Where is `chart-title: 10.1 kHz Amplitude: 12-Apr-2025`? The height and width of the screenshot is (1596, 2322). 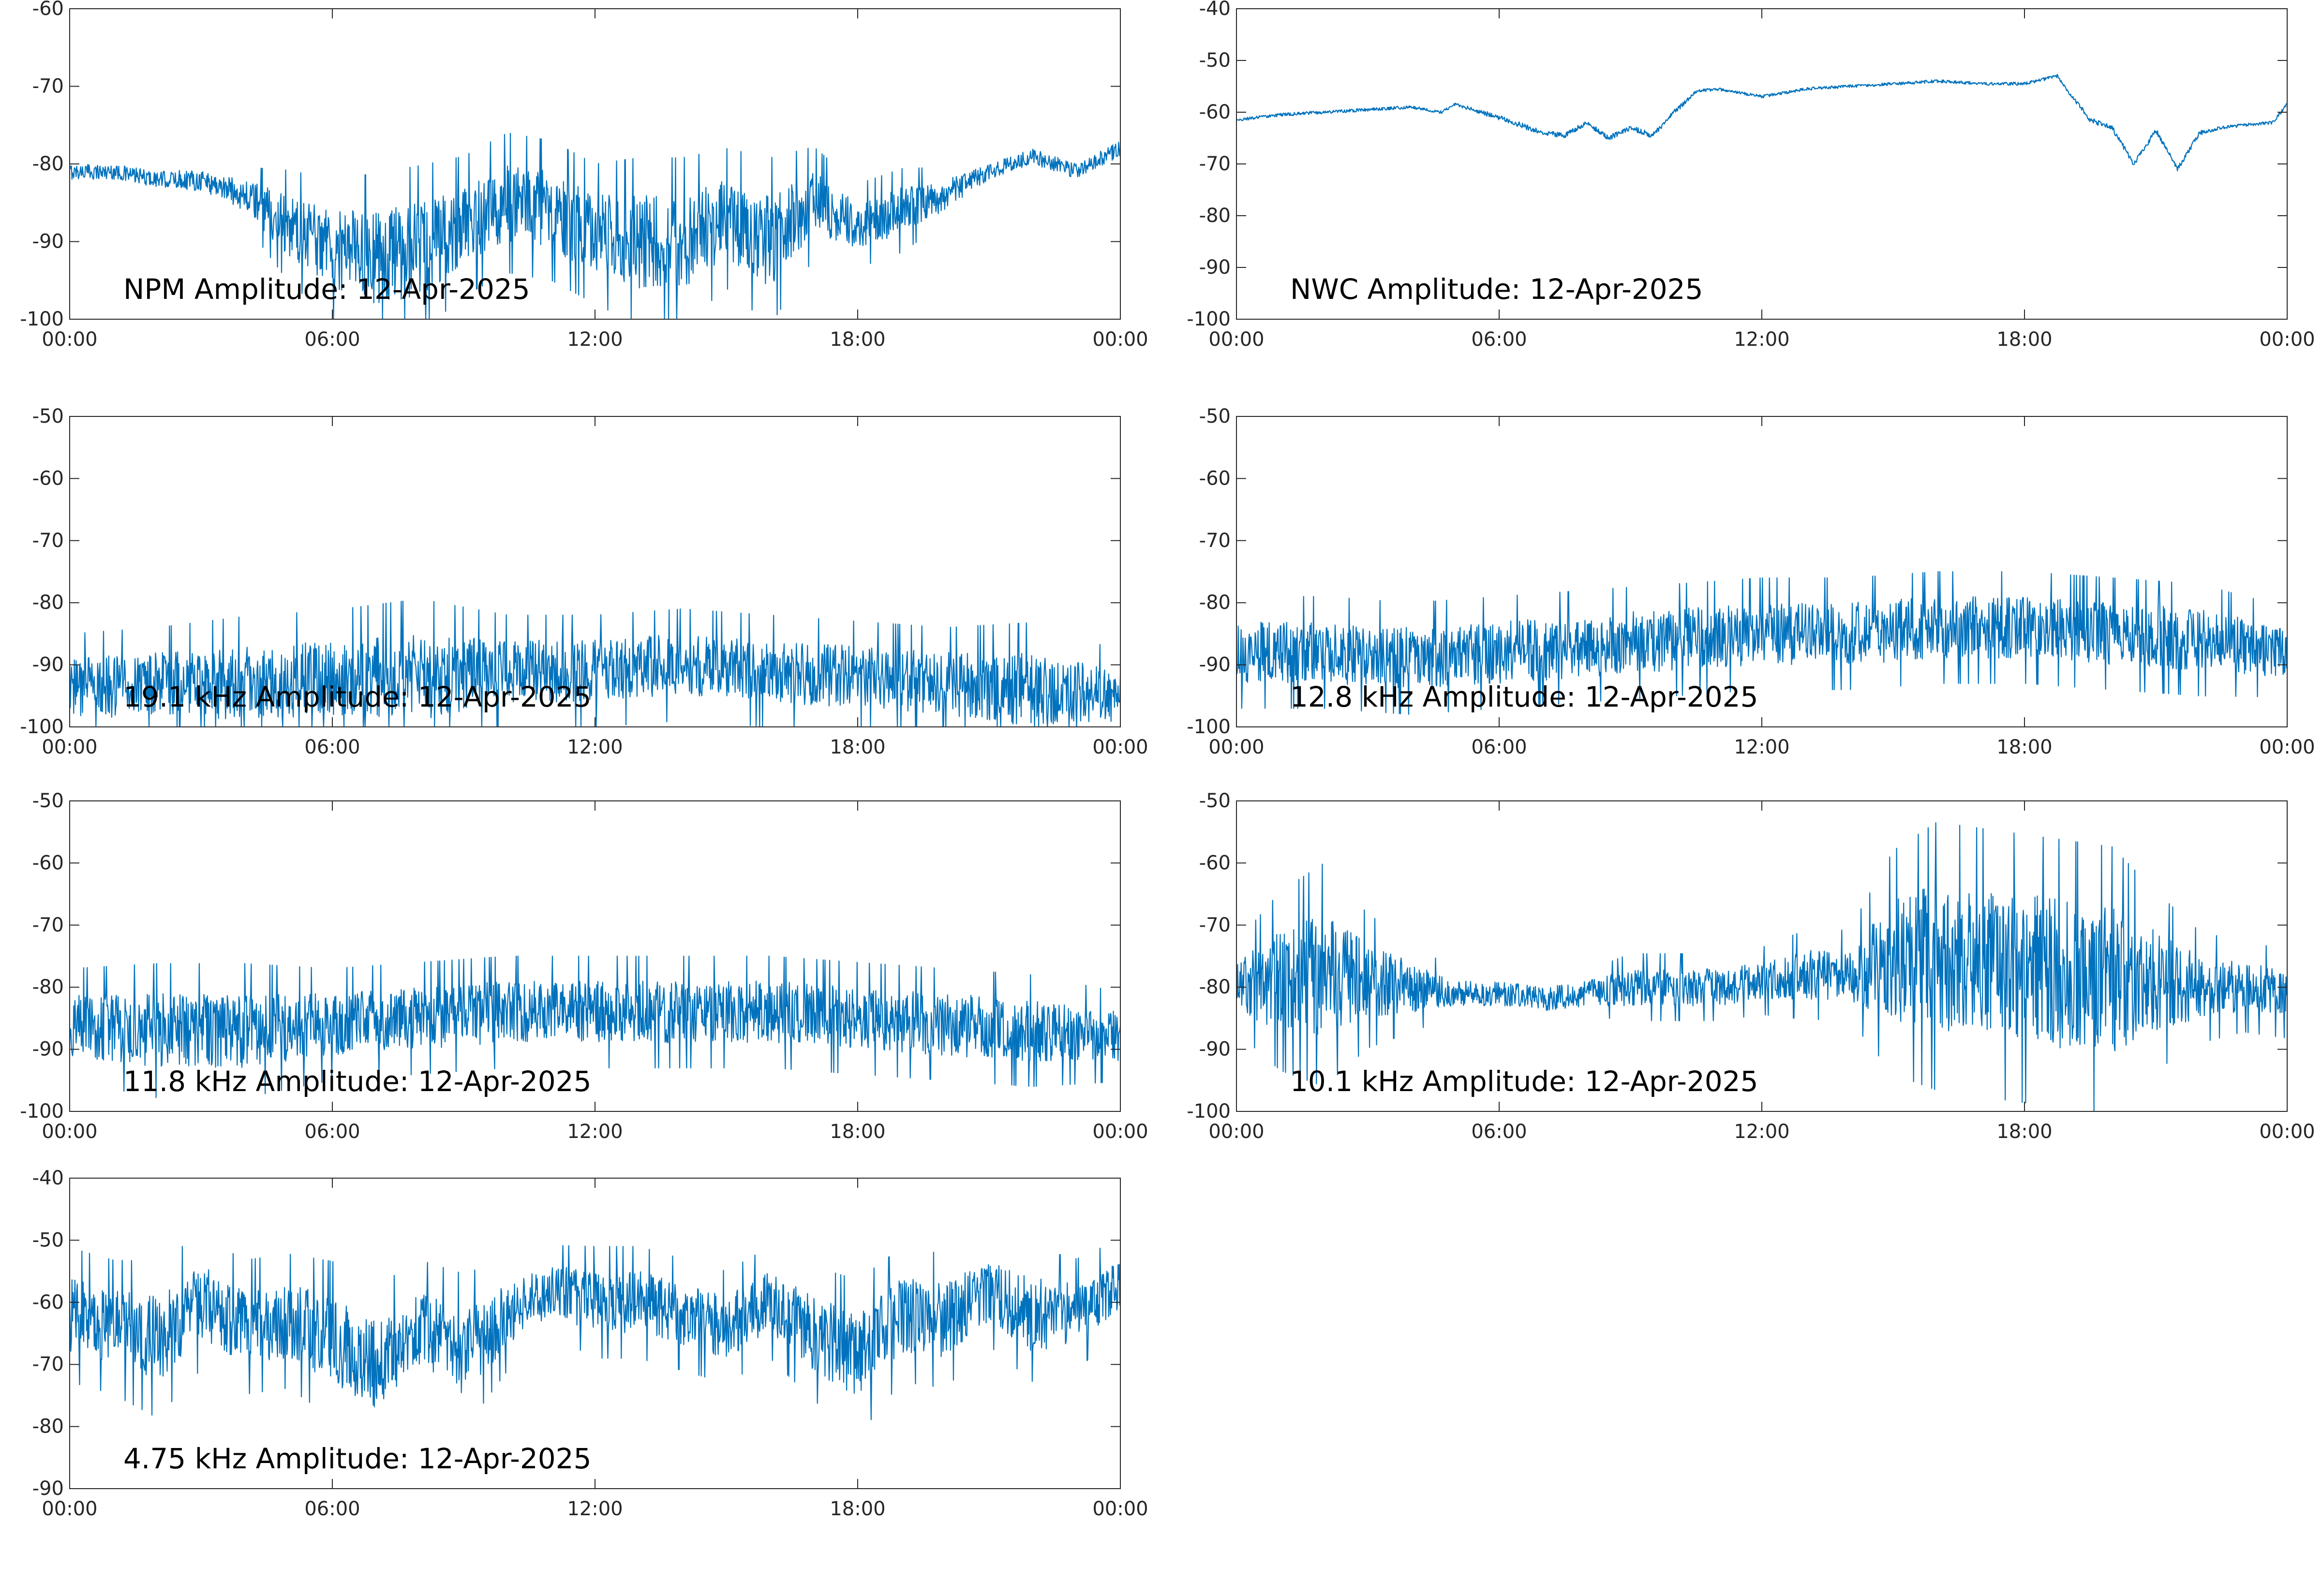 chart-title: 10.1 kHz Amplitude: 12-Apr-2025 is located at coordinates (1524, 1081).